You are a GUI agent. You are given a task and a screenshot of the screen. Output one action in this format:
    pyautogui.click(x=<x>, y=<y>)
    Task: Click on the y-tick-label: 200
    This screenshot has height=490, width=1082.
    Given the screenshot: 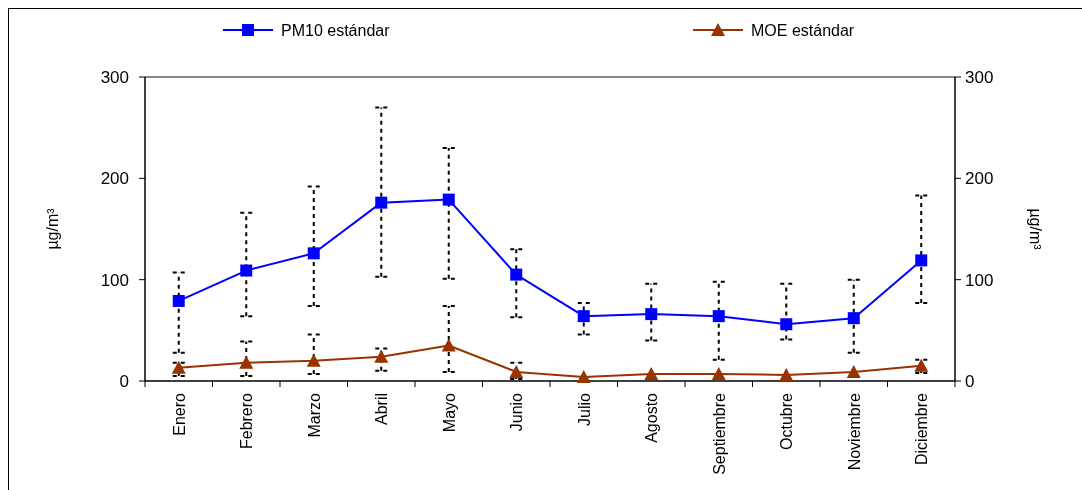 What is the action you would take?
    pyautogui.click(x=114, y=179)
    